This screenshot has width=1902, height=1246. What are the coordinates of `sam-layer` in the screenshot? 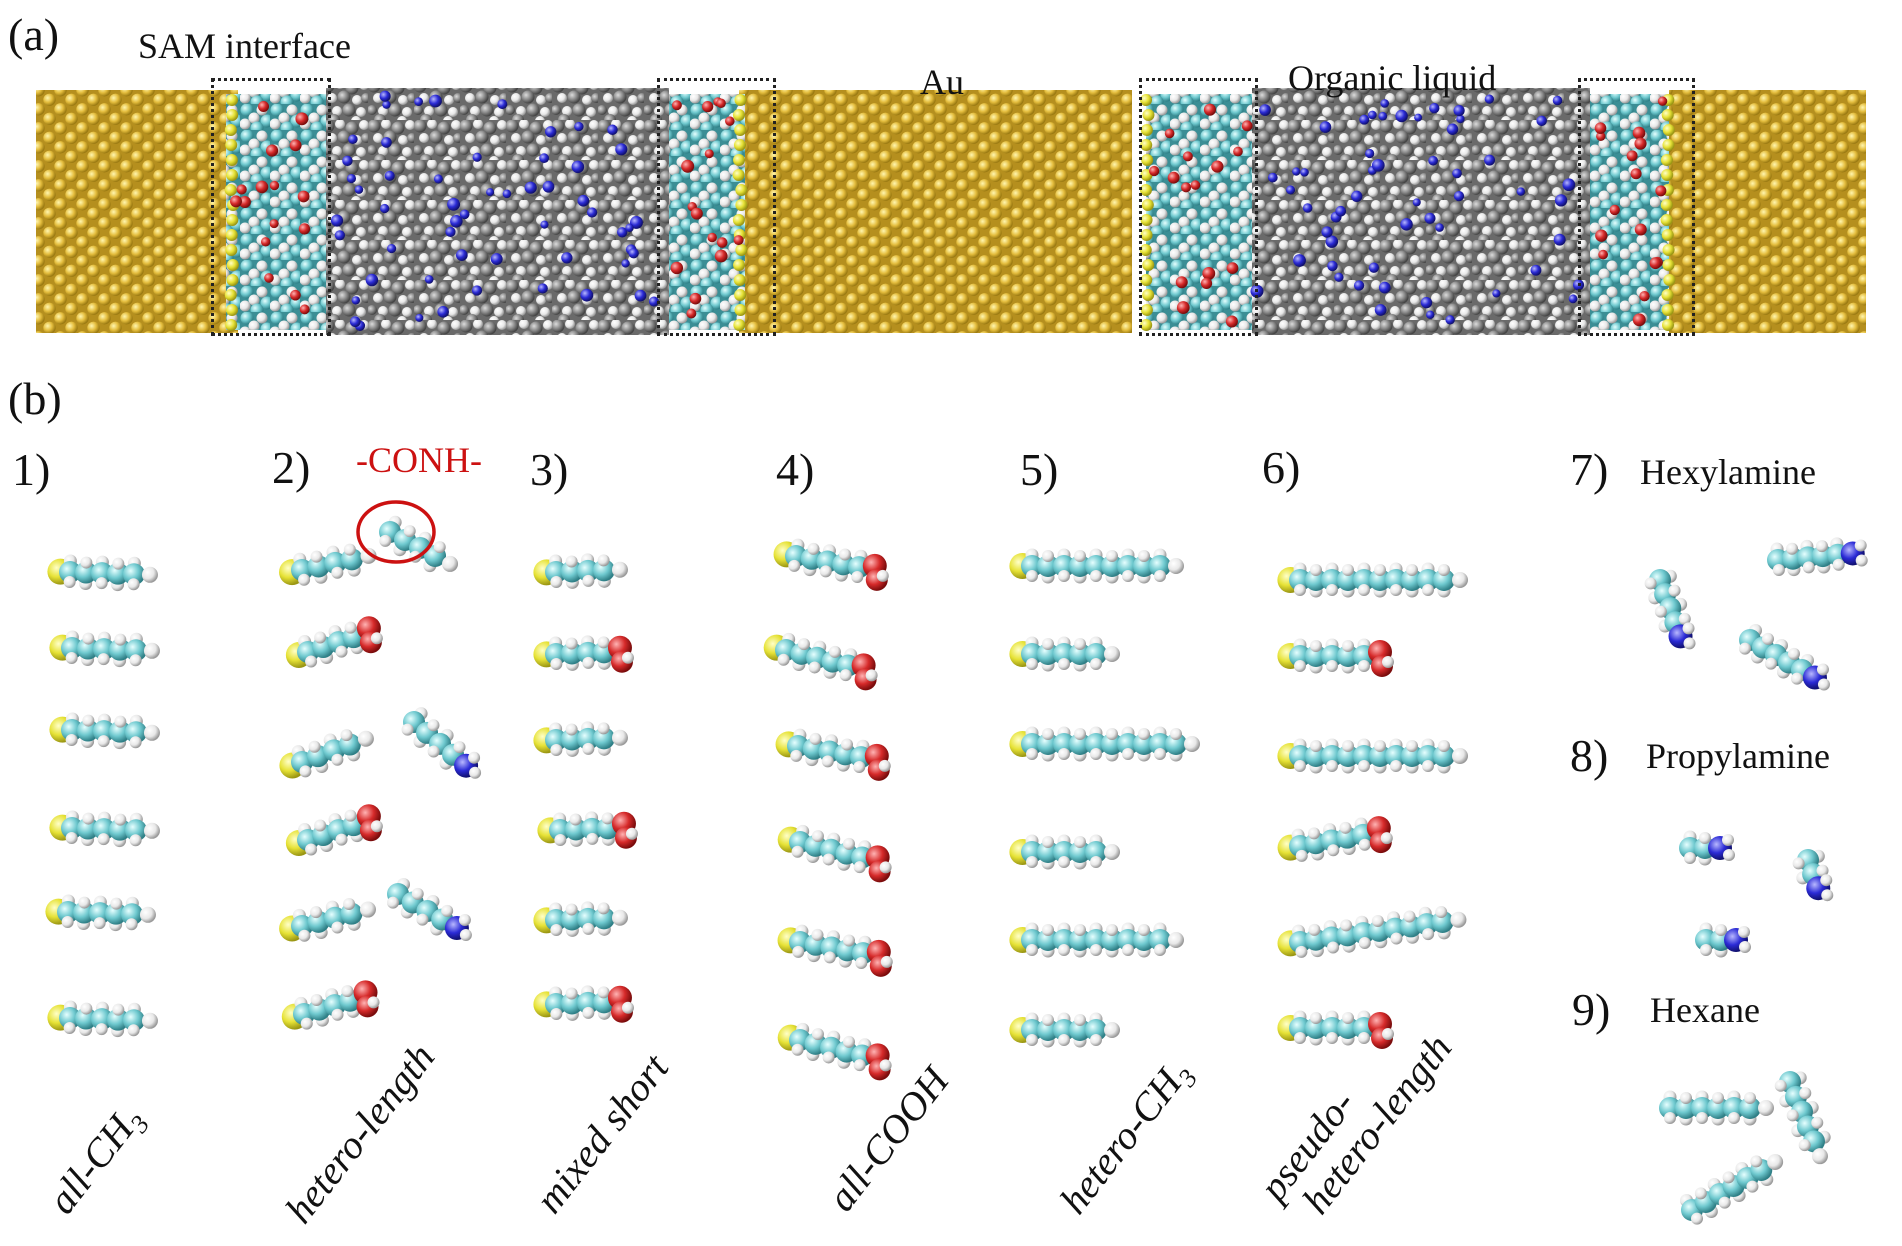 It's located at (707, 212).